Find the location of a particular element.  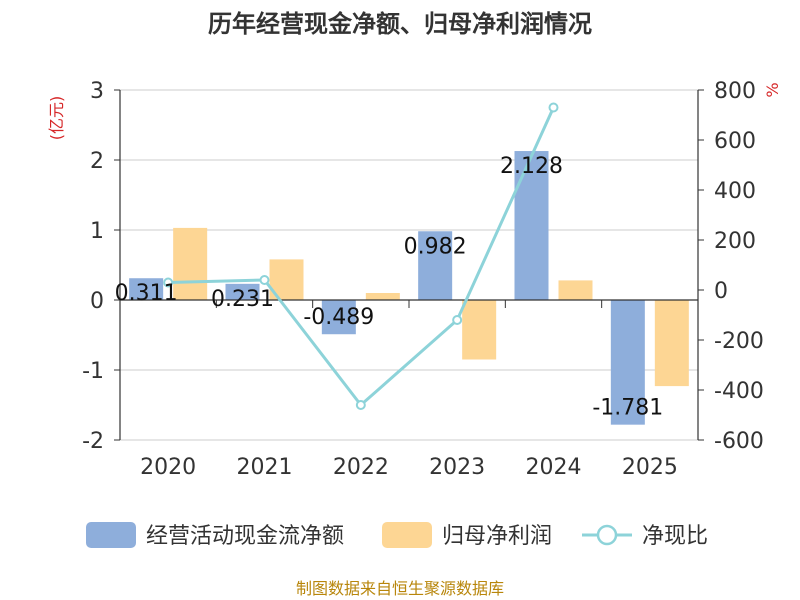

ratio-point-2022 is located at coordinates (360, 405).